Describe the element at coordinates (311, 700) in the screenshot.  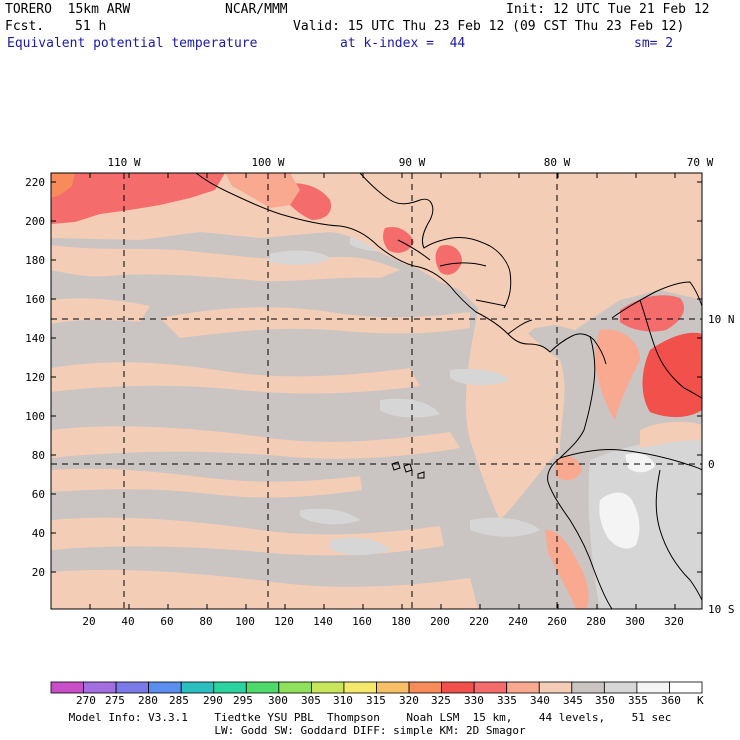
I see `colorbar-label: 305` at that location.